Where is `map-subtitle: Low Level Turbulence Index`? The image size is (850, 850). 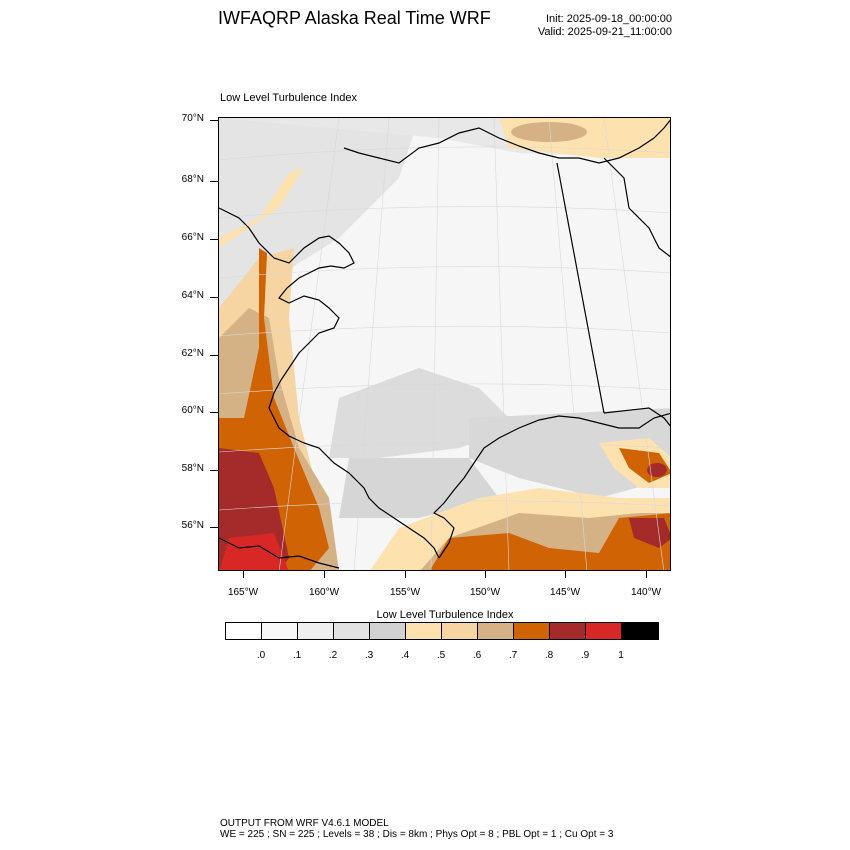 map-subtitle: Low Level Turbulence Index is located at coordinates (288, 98).